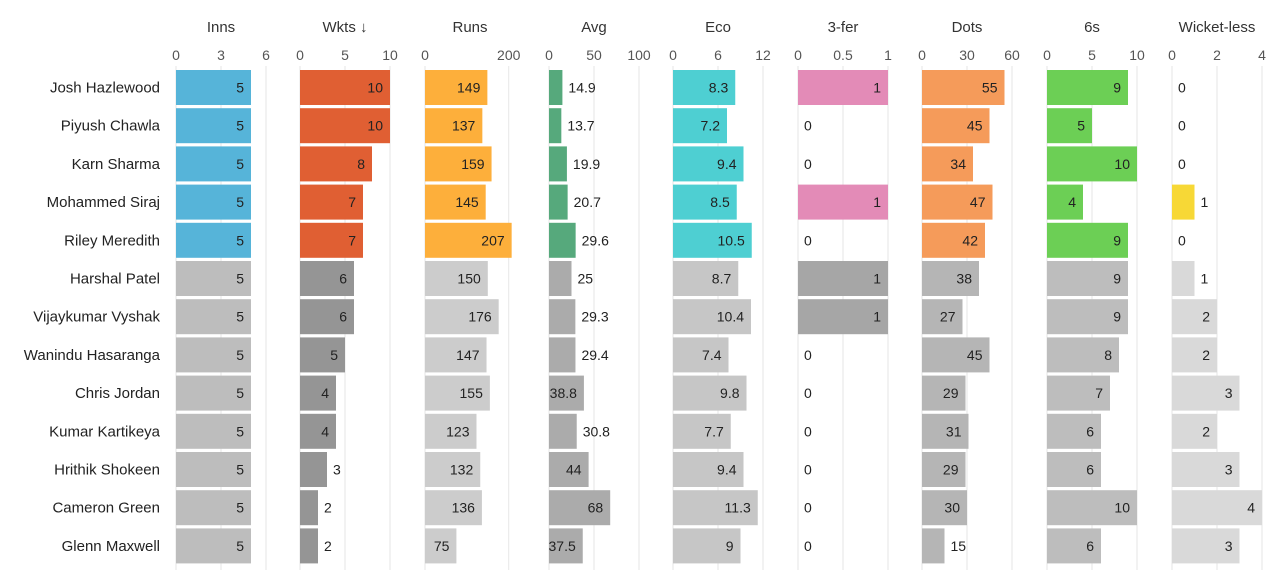 The image size is (1278, 583). What do you see at coordinates (300, 55) in the screenshot?
I see `tick-label-wkts: 0` at bounding box center [300, 55].